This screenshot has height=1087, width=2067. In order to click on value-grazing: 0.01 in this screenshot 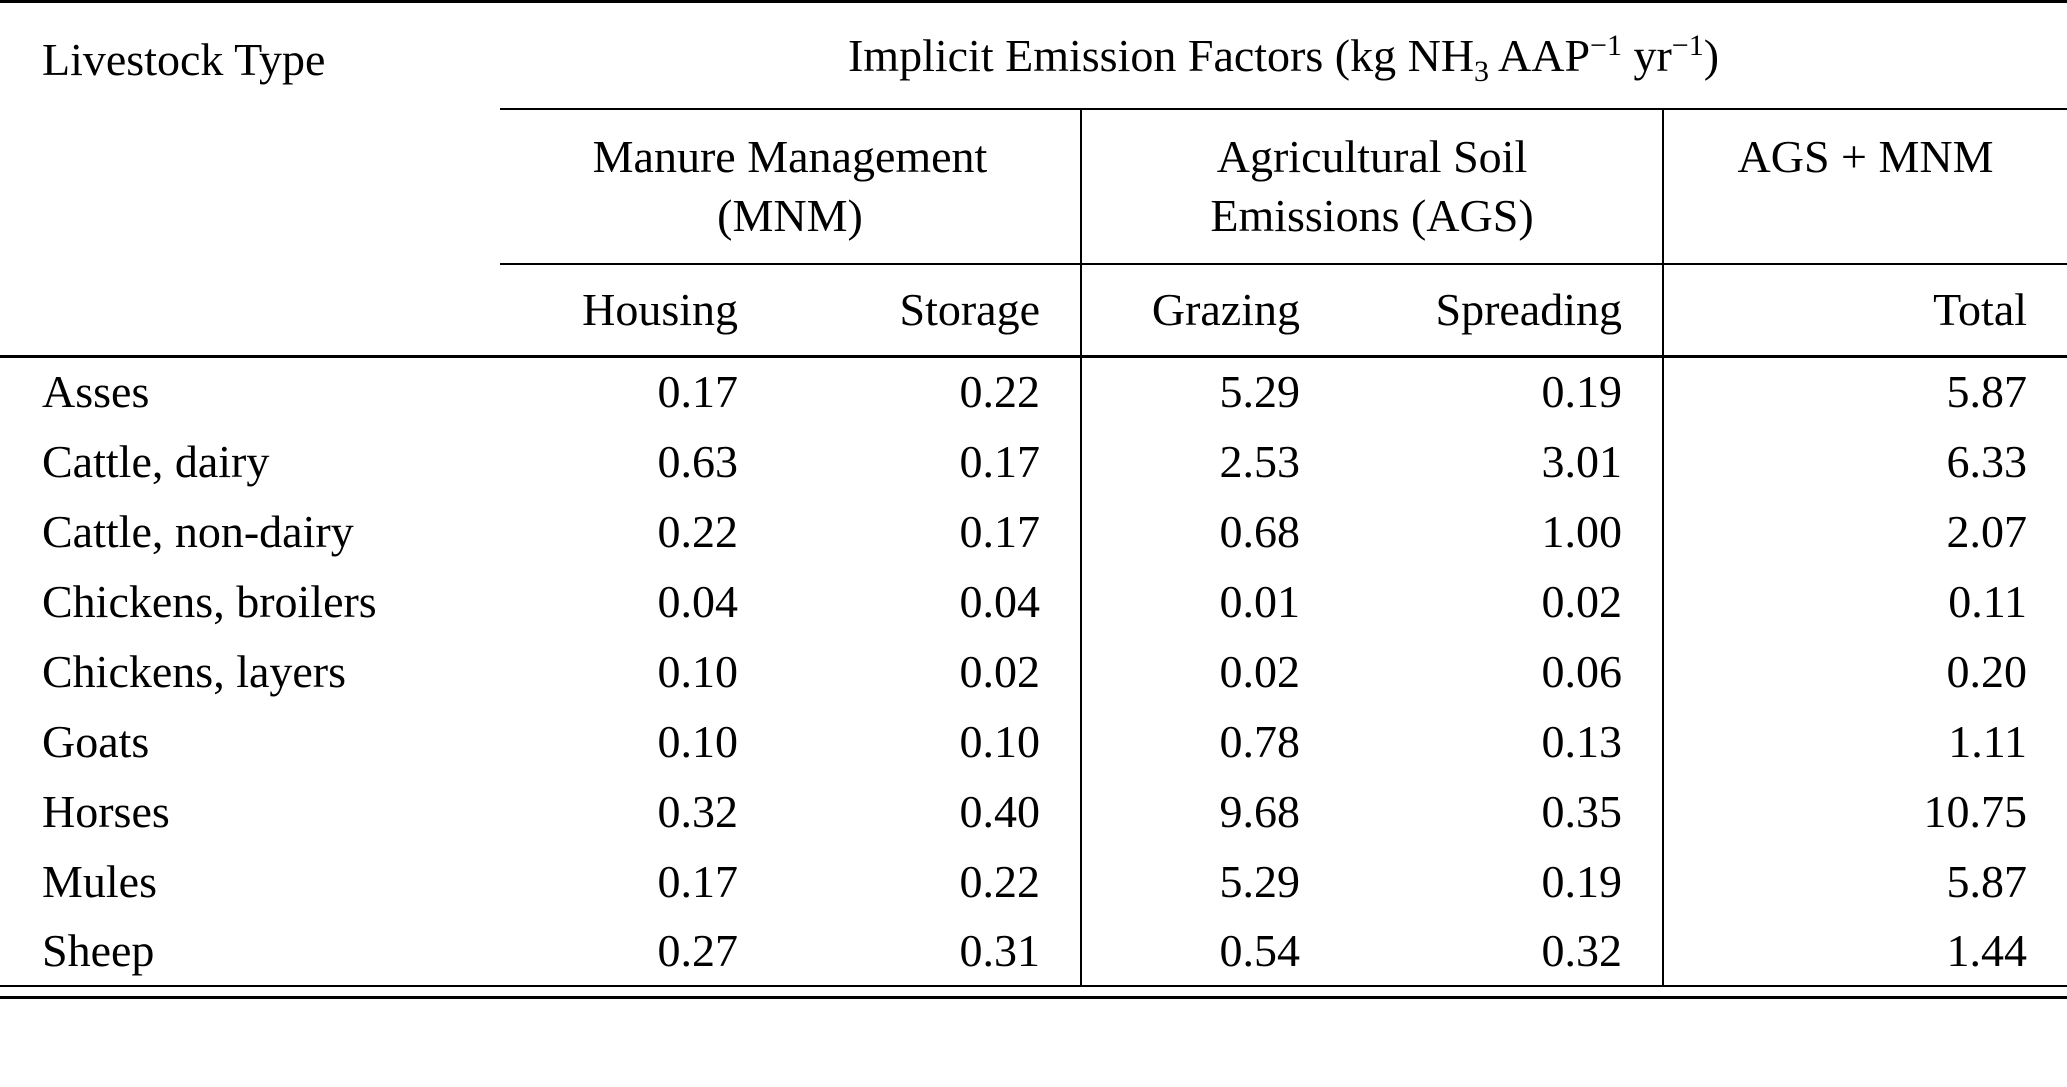, I will do `click(1210, 601)`.